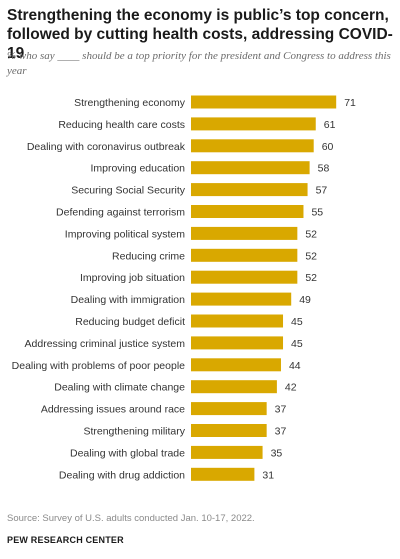  I want to click on value-label-defending-against-terrorism: 55, so click(317, 213).